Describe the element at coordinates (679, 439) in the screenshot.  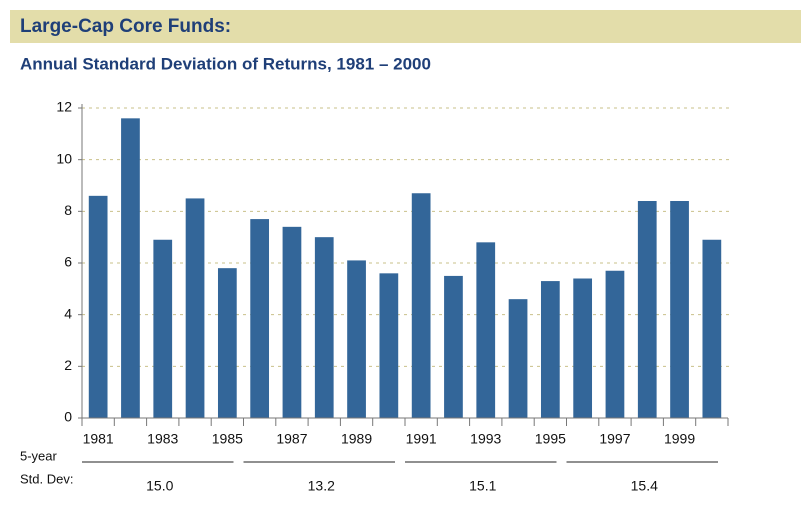
I see `x-tick-label: 1999` at that location.